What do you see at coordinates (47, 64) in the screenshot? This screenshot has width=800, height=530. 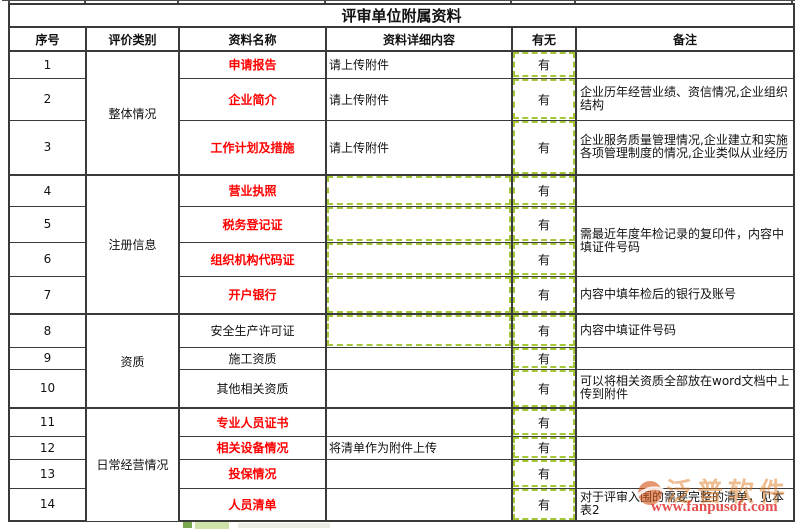 I see `row-number-cell: 1` at bounding box center [47, 64].